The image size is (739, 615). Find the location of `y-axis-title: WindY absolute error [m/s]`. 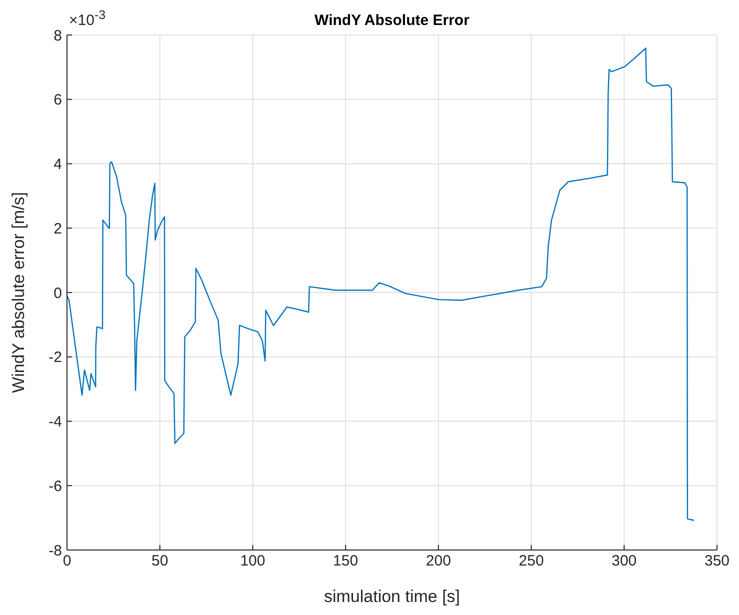

y-axis-title: WindY absolute error [m/s] is located at coordinates (18, 292).